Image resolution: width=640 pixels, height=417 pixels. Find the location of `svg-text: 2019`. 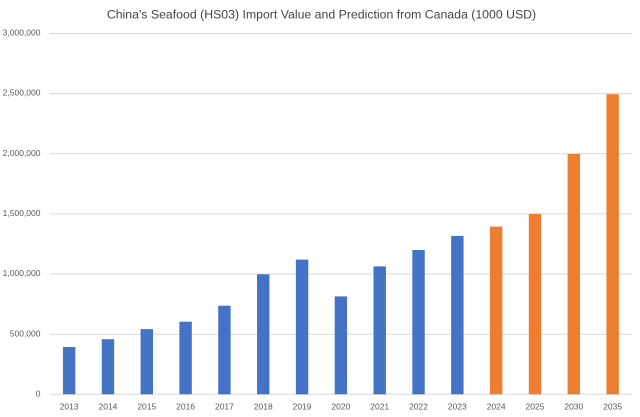

svg-text: 2019 is located at coordinates (302, 407).